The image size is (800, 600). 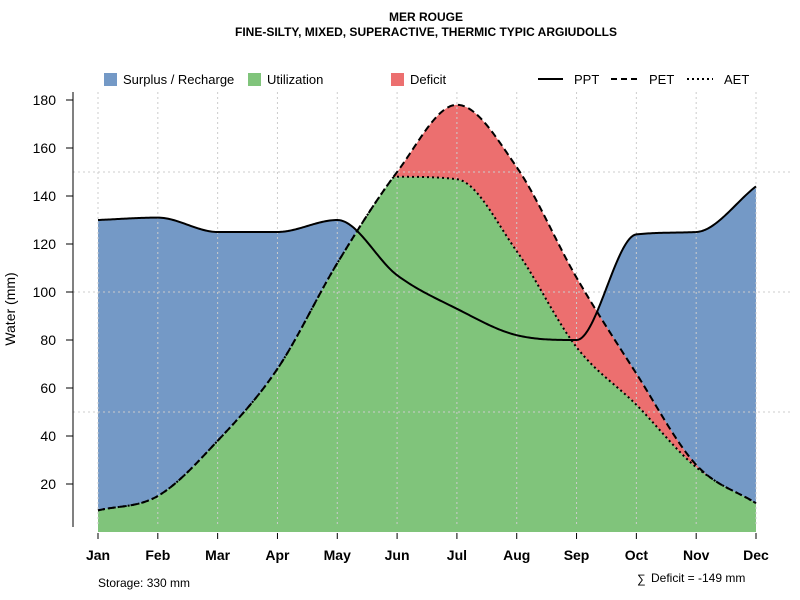 I want to click on legend-swatch-surplus, so click(x=110, y=79).